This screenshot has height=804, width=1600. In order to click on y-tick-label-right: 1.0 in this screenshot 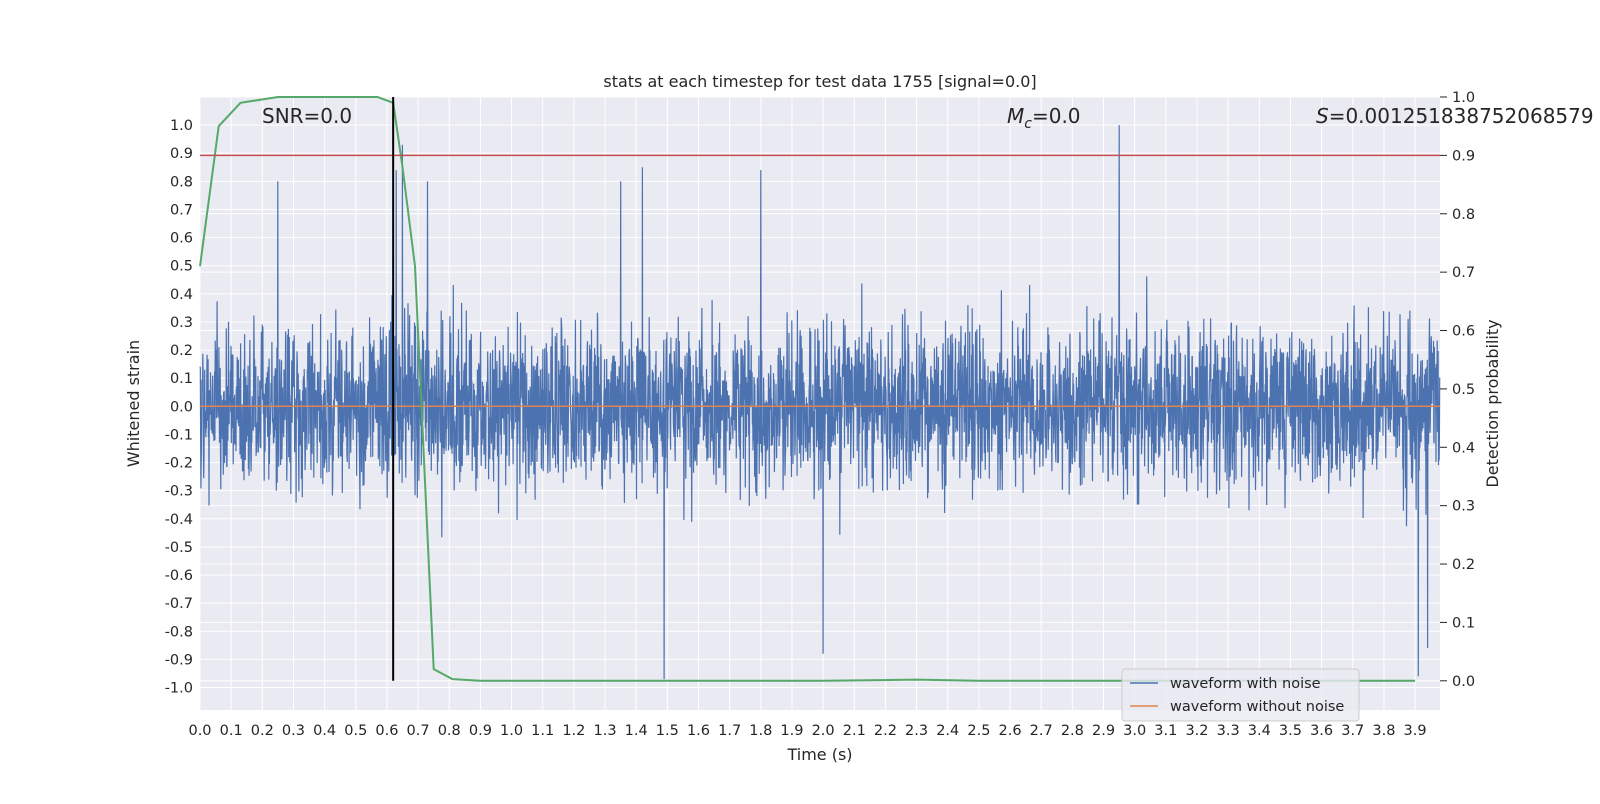, I will do `click(1463, 98)`.